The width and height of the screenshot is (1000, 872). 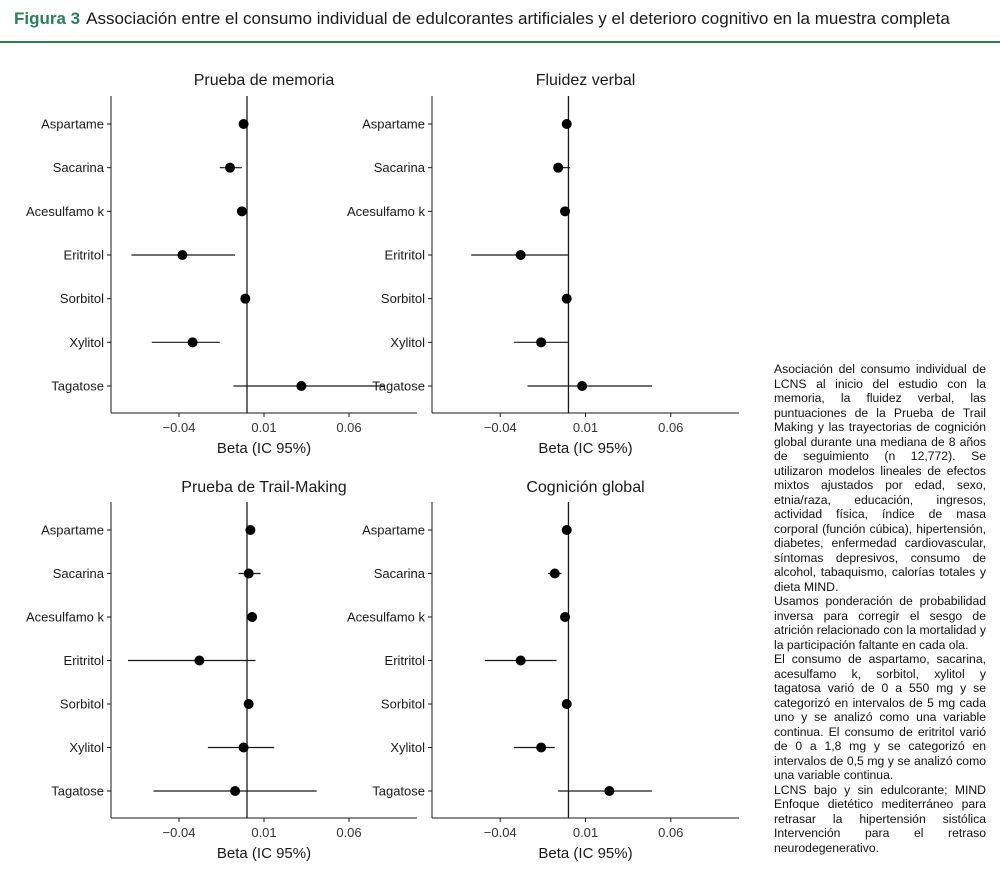 I want to click on figure-label: Figura 3, so click(x=47, y=18).